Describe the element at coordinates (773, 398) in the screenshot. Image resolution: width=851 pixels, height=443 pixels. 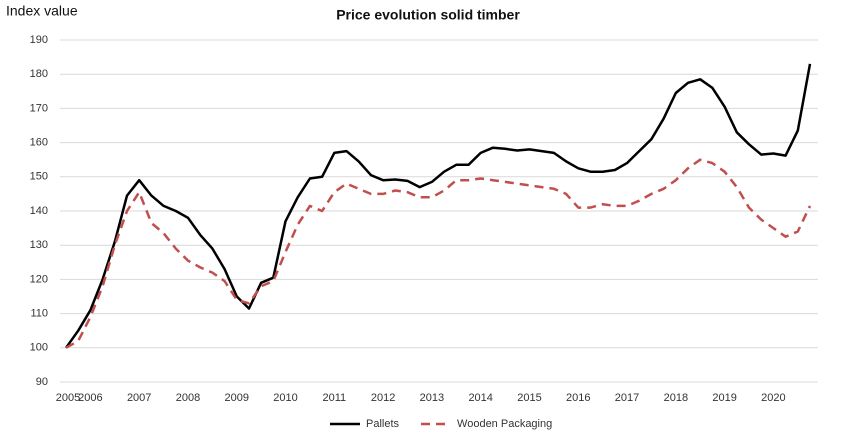
I see `x-tick-label: 2020` at that location.